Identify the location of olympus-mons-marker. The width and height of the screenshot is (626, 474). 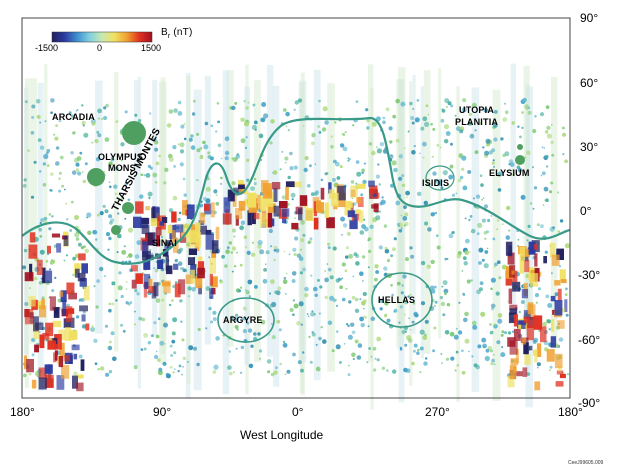
(134, 133).